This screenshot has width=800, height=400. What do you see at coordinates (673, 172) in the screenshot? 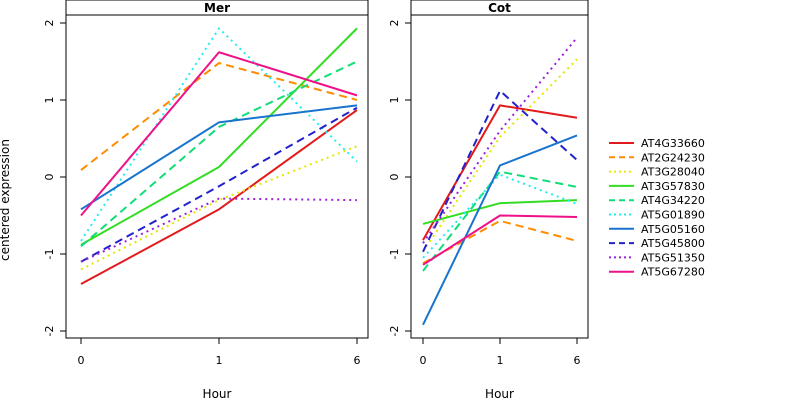
I see `legend-label: AT3G28040` at bounding box center [673, 172].